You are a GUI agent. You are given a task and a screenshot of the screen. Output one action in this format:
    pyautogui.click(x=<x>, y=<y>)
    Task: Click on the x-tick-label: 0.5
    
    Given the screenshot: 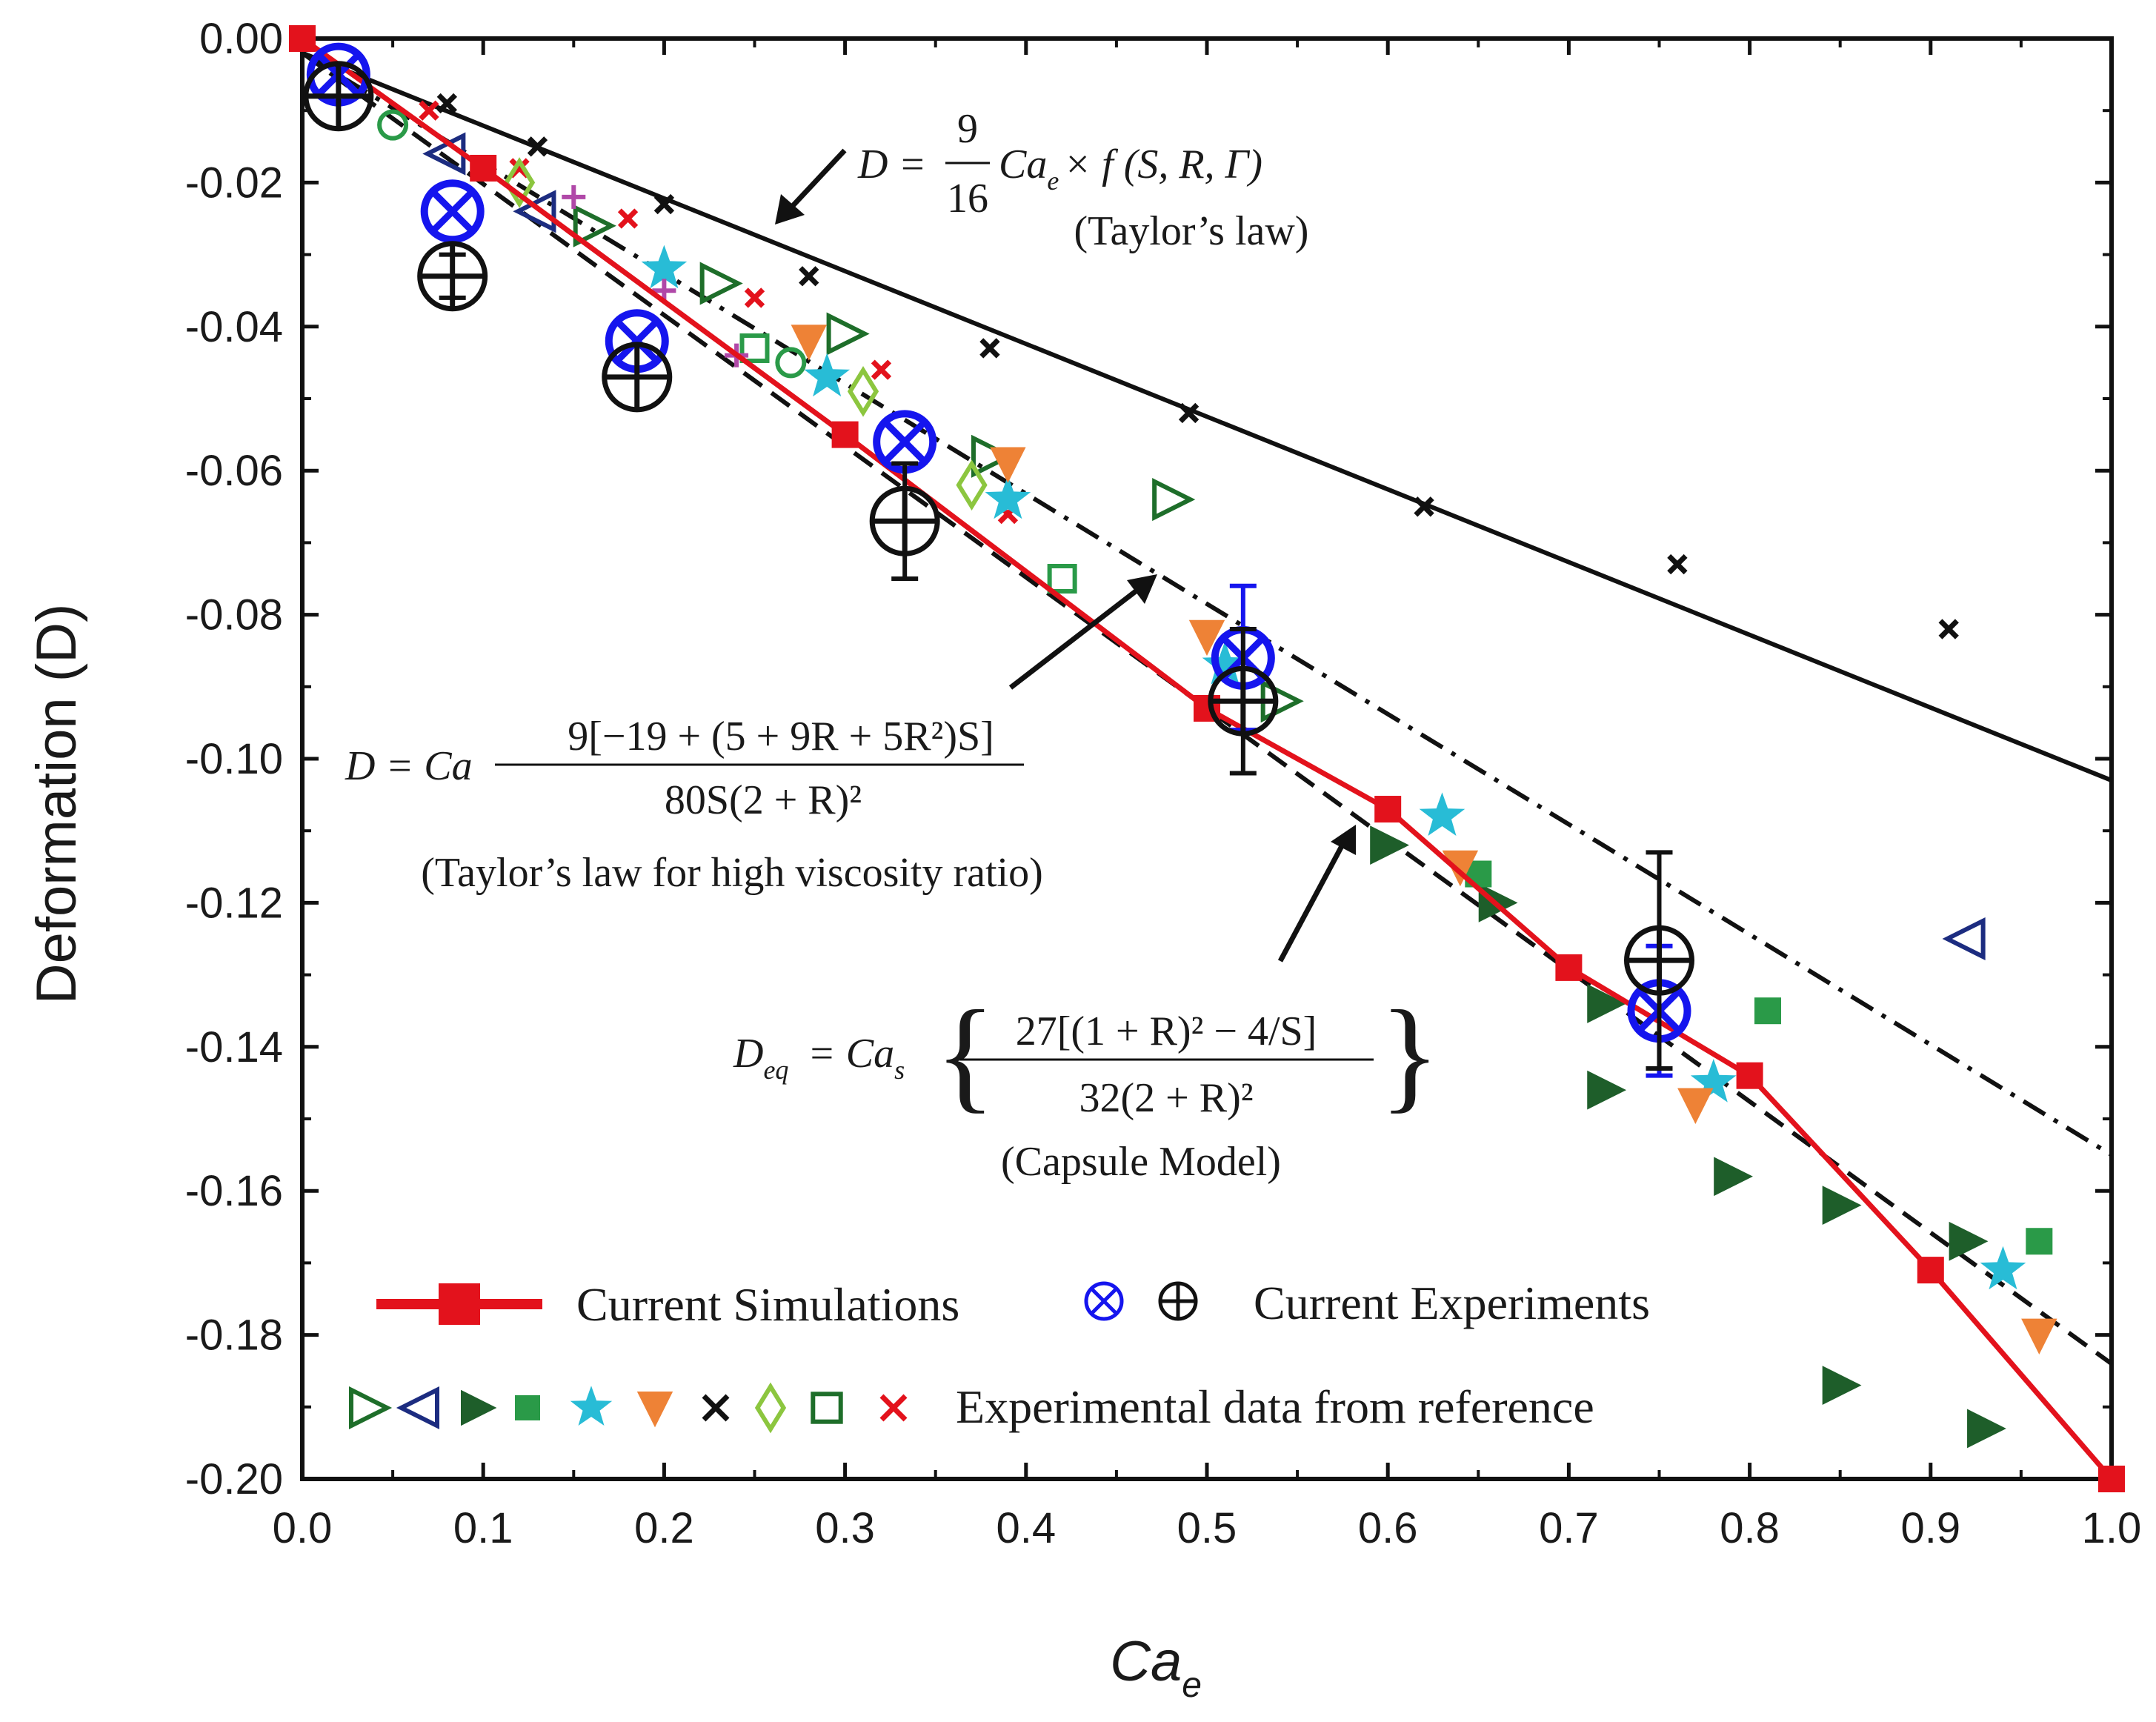 What is the action you would take?
    pyautogui.click(x=1207, y=1528)
    